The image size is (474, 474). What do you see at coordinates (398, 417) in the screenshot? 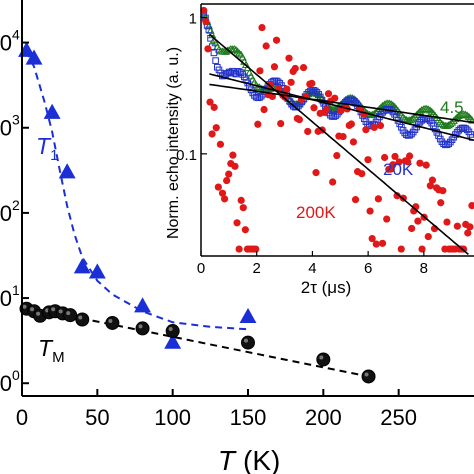
I see `x-tick-label: 250` at bounding box center [398, 417].